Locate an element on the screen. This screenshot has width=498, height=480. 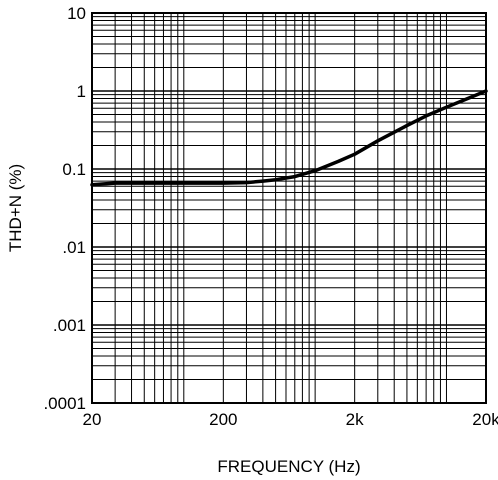
y-tick-label: 1 is located at coordinates (81, 91).